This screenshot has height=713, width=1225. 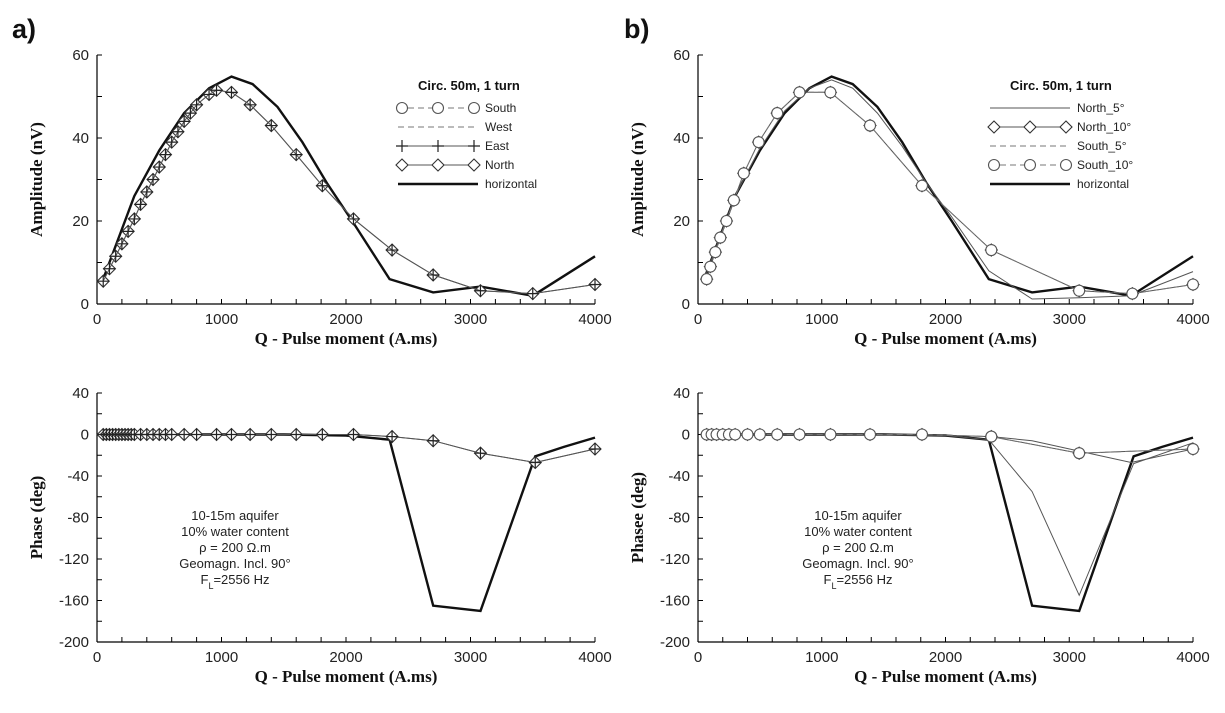 What do you see at coordinates (675, 559) in the screenshot?
I see `y-tick-label: -120` at bounding box center [675, 559].